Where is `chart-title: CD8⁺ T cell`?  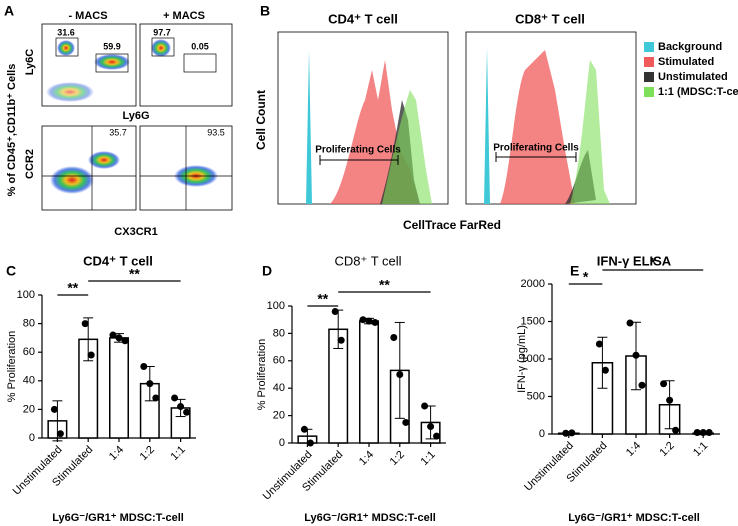
chart-title: CD8⁺ T cell is located at coordinates (367, 260).